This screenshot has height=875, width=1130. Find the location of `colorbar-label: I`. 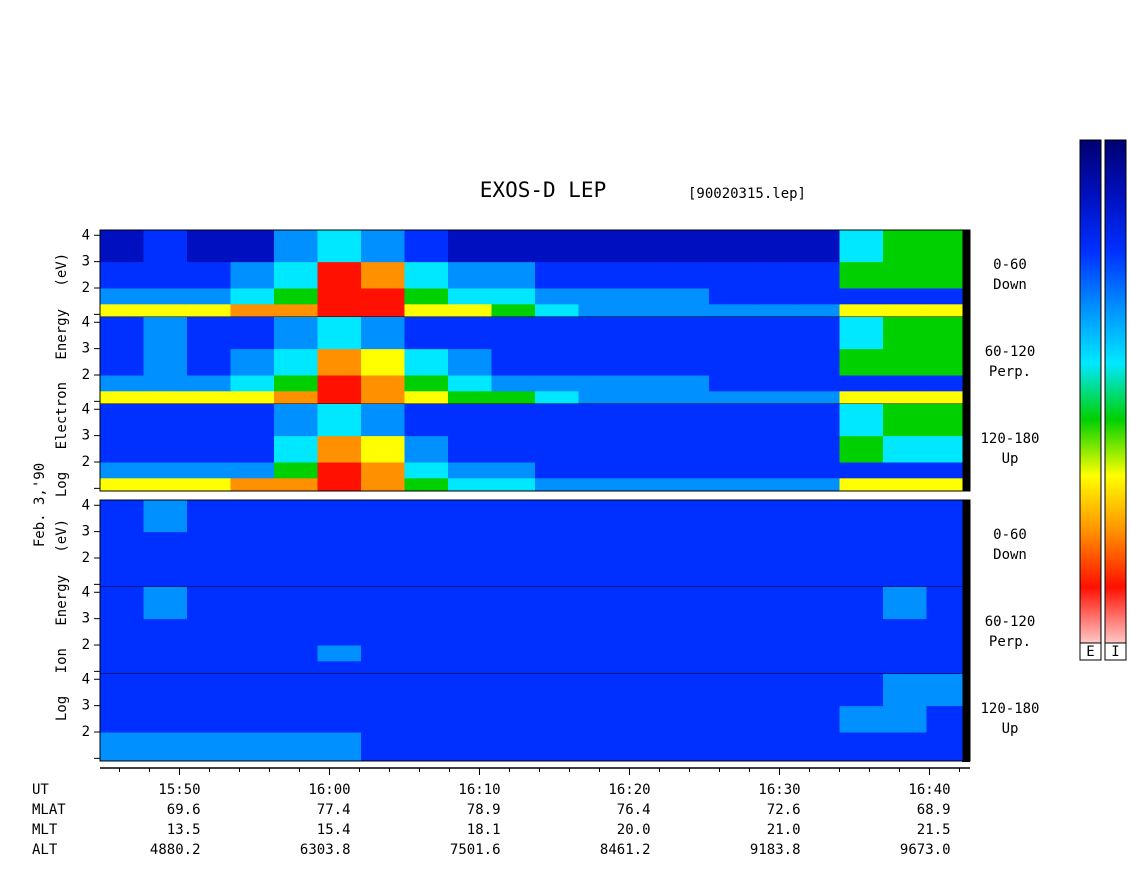

colorbar-label: I is located at coordinates (1115, 652).